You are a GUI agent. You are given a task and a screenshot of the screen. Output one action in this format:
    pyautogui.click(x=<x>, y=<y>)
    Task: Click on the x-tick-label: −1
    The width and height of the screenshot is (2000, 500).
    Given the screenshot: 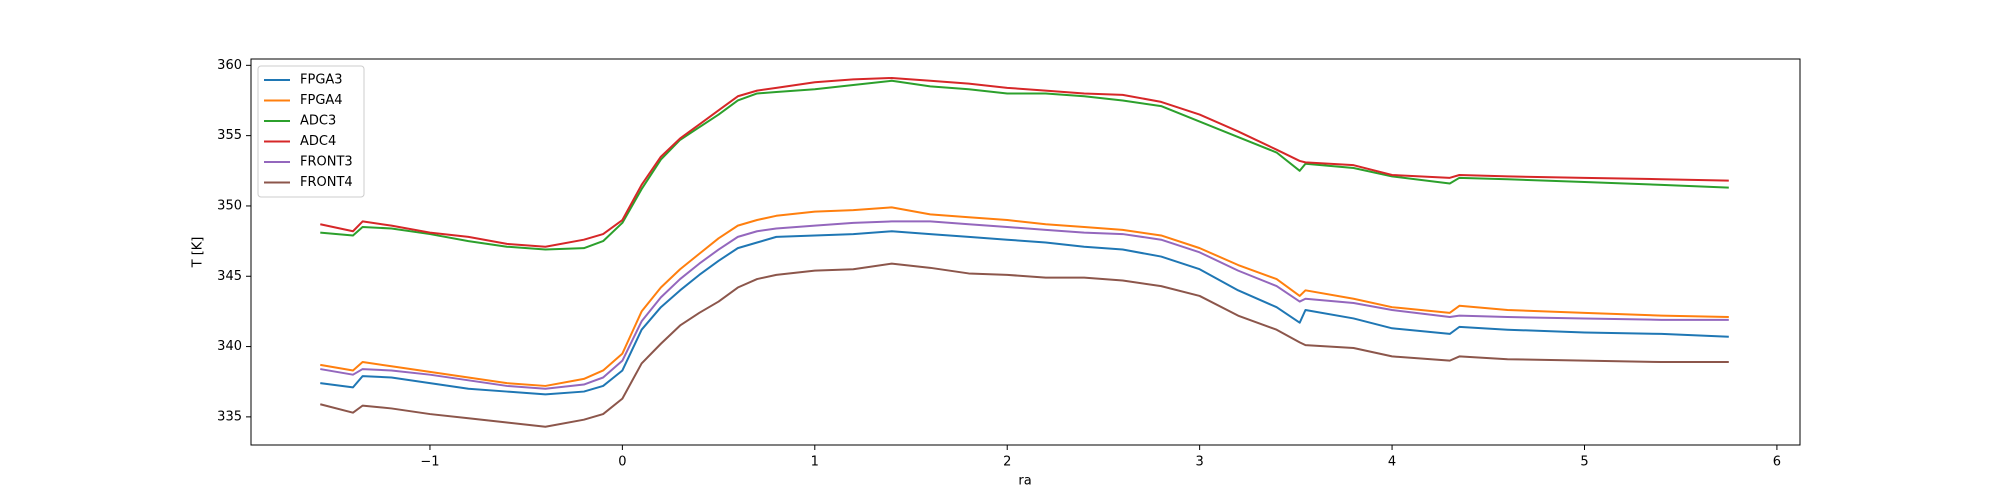 What is the action you would take?
    pyautogui.click(x=429, y=462)
    